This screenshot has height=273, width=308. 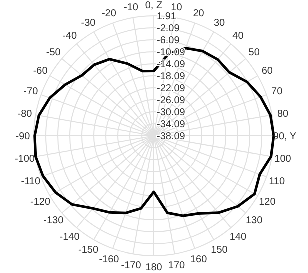 What do you see at coordinates (171, 77) in the screenshot?
I see `y-tick-label: -18.09` at bounding box center [171, 77].